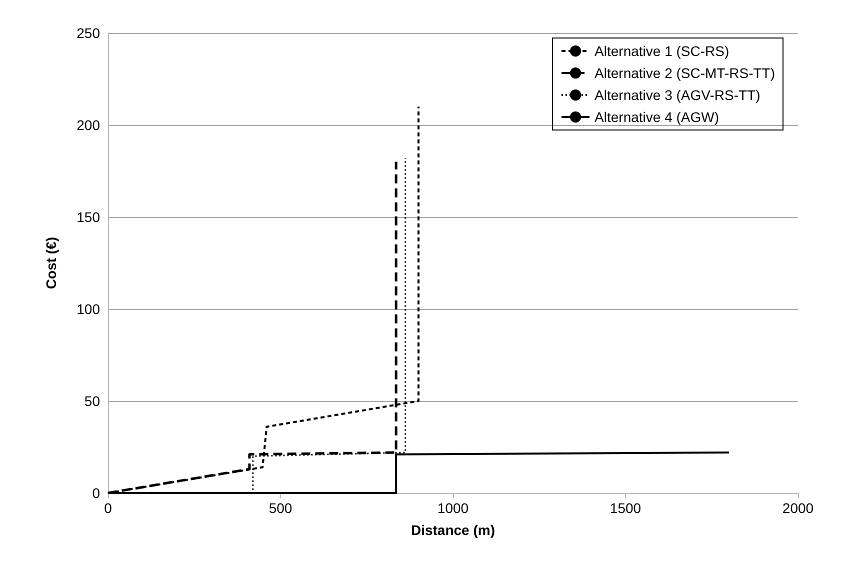 This screenshot has width=867, height=574. I want to click on x-tick-label: 500, so click(280, 508).